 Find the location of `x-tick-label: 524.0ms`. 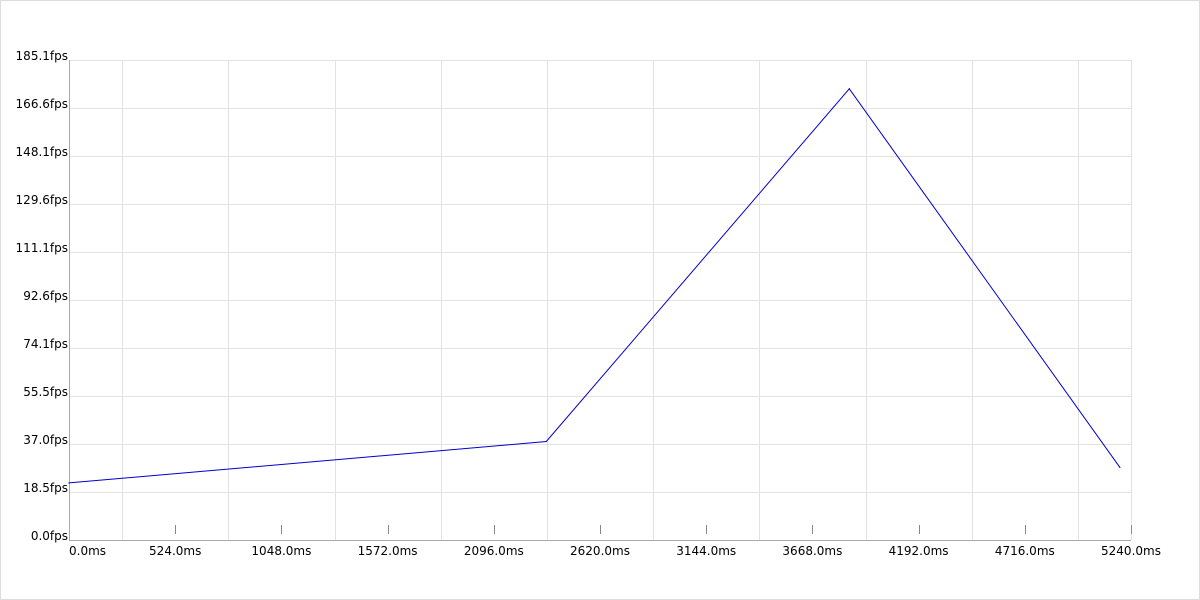

x-tick-label: 524.0ms is located at coordinates (175, 551).